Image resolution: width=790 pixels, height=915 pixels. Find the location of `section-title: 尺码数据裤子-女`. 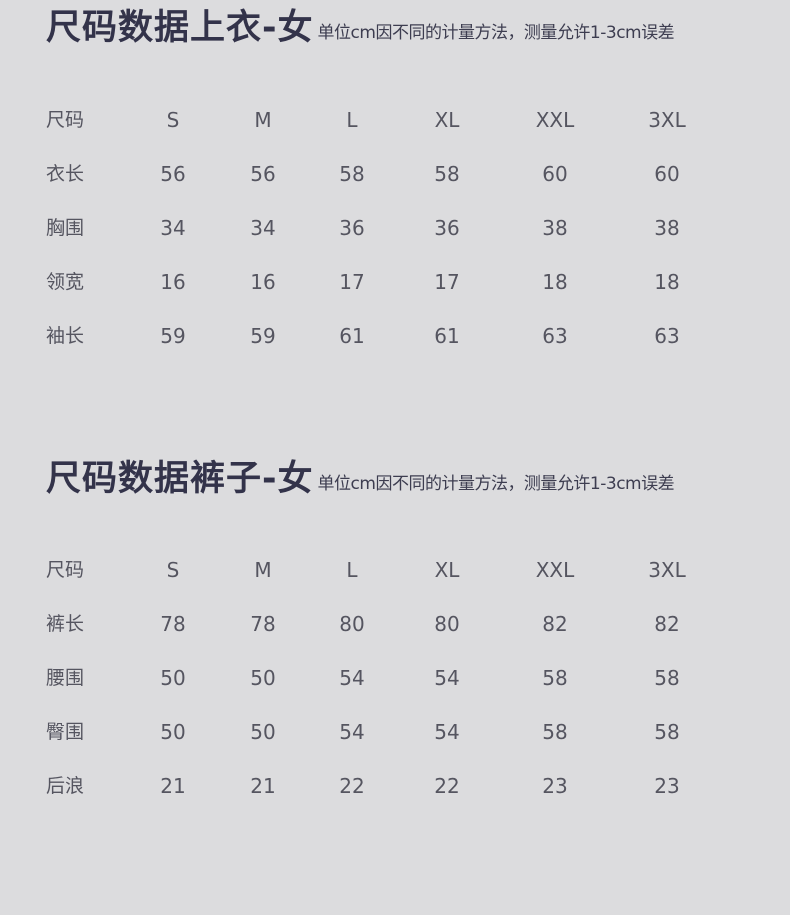

section-title: 尺码数据裤子-女 is located at coordinates (180, 479).